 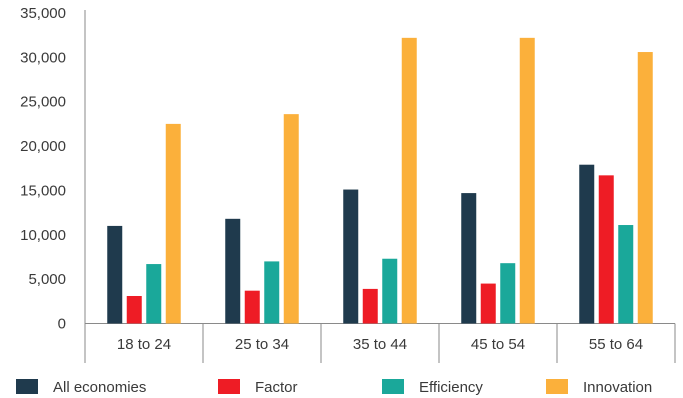 What do you see at coordinates (47, 279) in the screenshot?
I see `y-tick-label: 5,000` at bounding box center [47, 279].